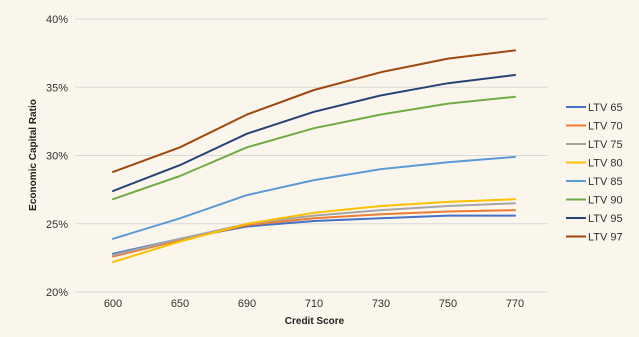  What do you see at coordinates (605, 219) in the screenshot?
I see `legend-label: LTV 95` at bounding box center [605, 219].